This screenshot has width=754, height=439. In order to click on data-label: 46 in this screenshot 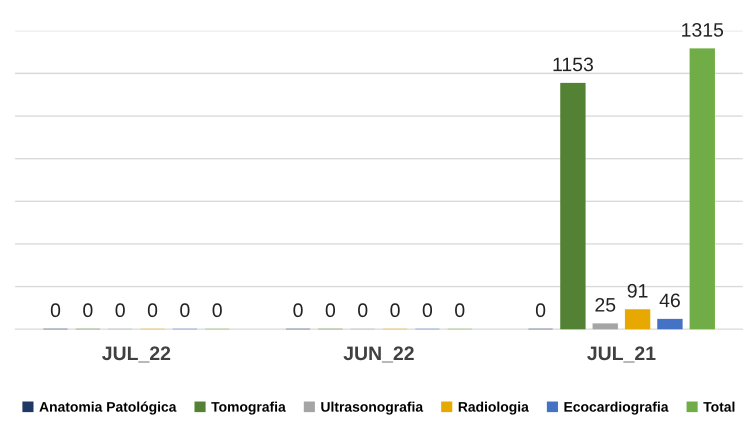, I will do `click(670, 301)`.